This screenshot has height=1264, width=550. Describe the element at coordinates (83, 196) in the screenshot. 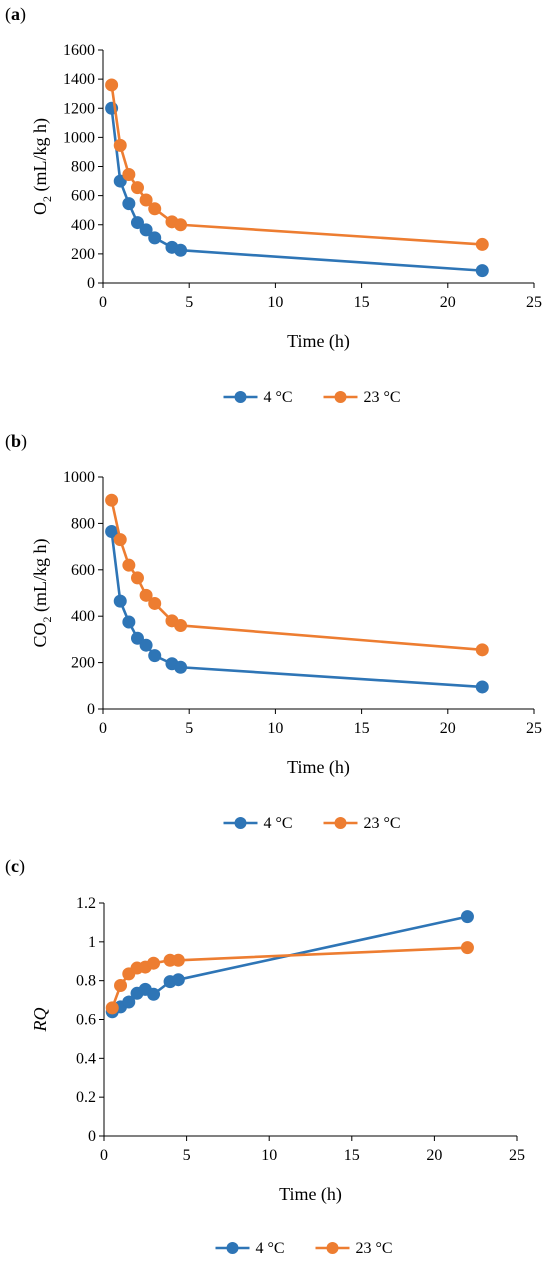

I see `y-tick-label: 600` at that location.